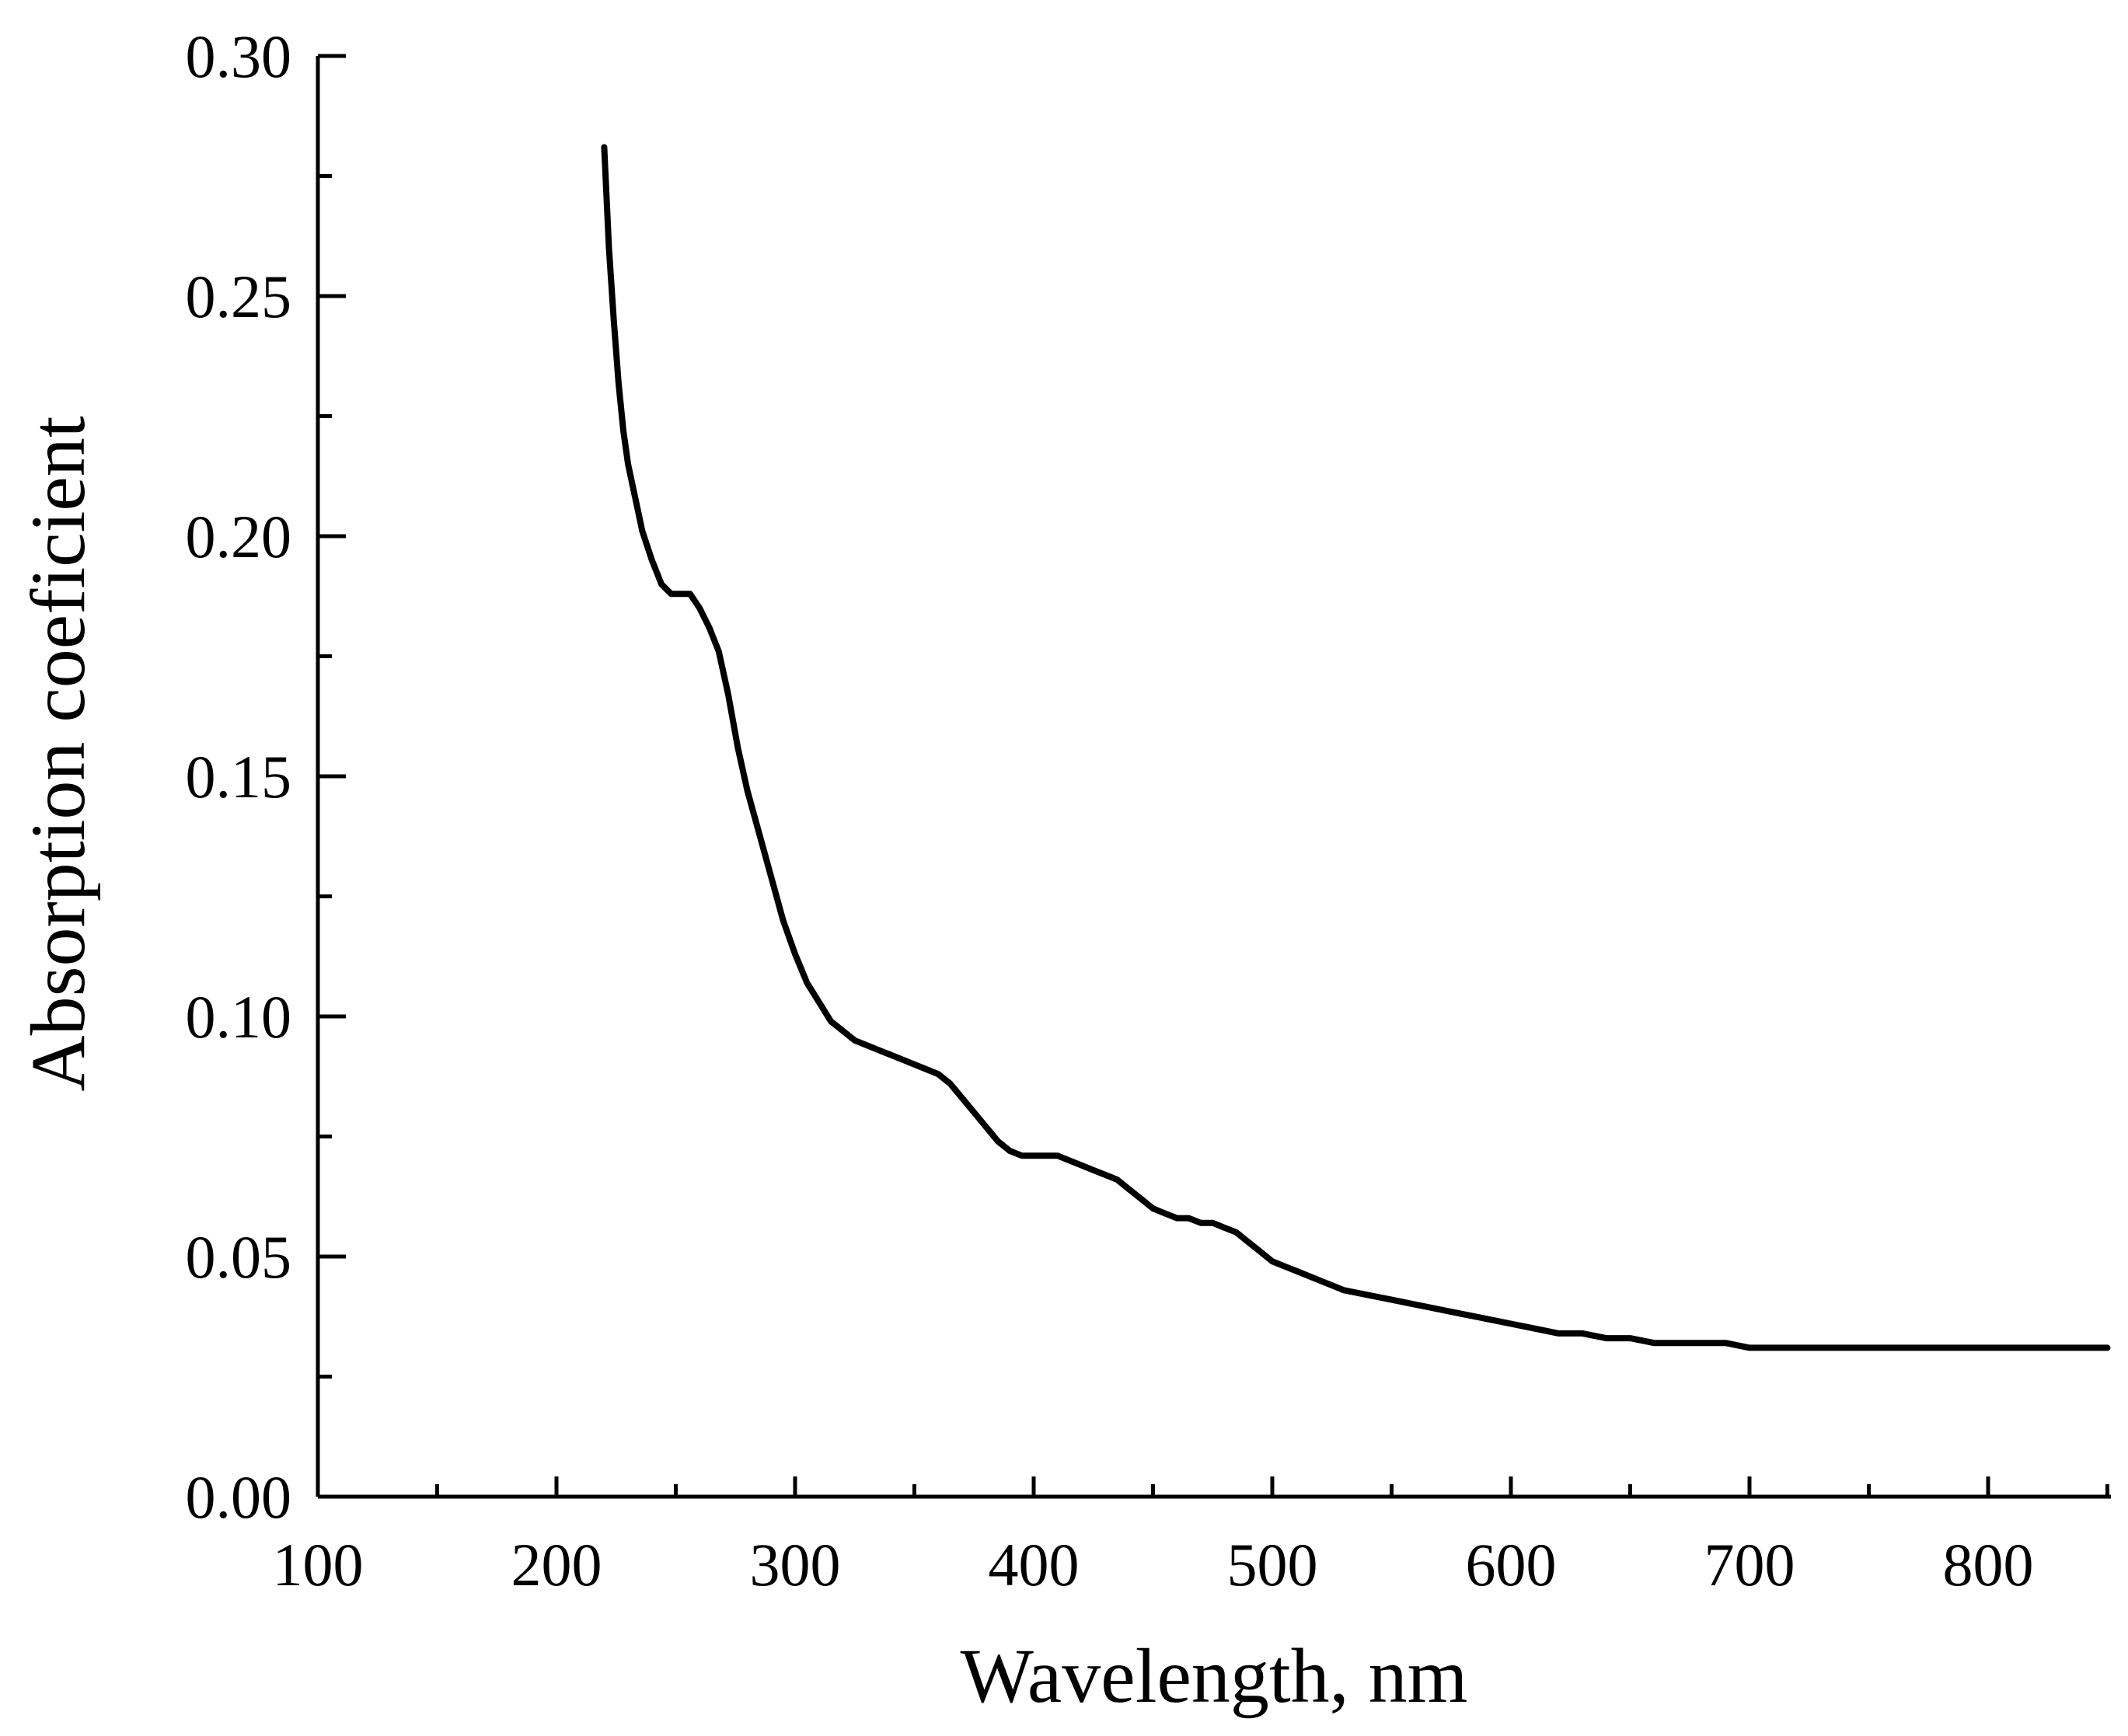 This screenshot has height=1736, width=2128. Describe the element at coordinates (239, 1257) in the screenshot. I see `y-tick-label: 0.05` at that location.